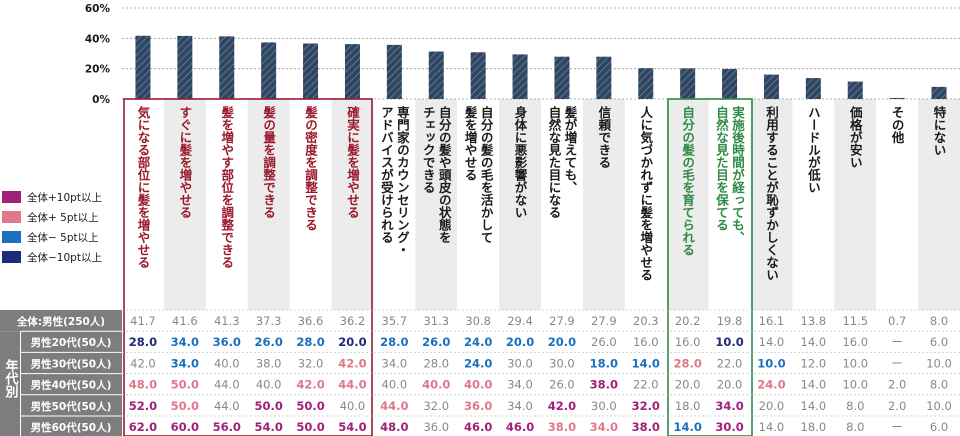 Image resolution: width=960 pixels, height=436 pixels. What do you see at coordinates (721, 168) in the screenshot?
I see `category-label: 自然な見た目を保てる` at bounding box center [721, 168].